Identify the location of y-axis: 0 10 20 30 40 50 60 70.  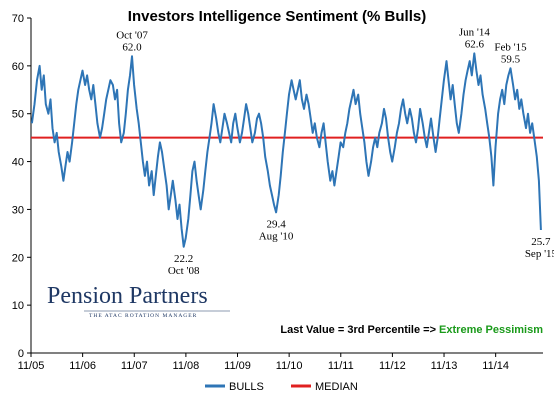
(21, 186).